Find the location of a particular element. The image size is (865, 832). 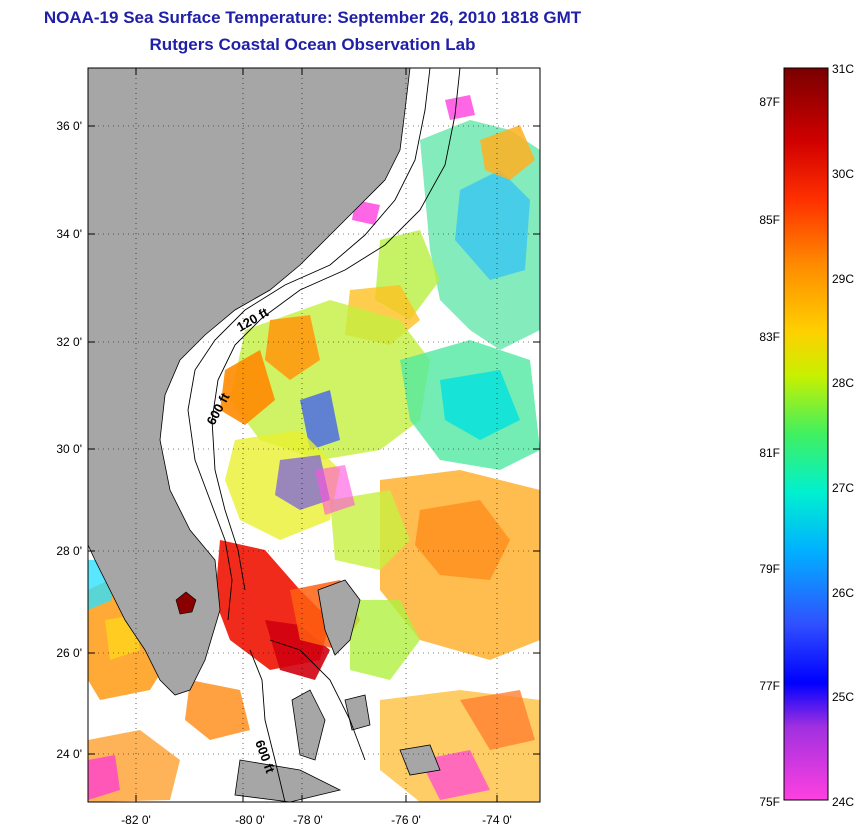

cb-f-79: 79F is located at coordinates (769, 569).